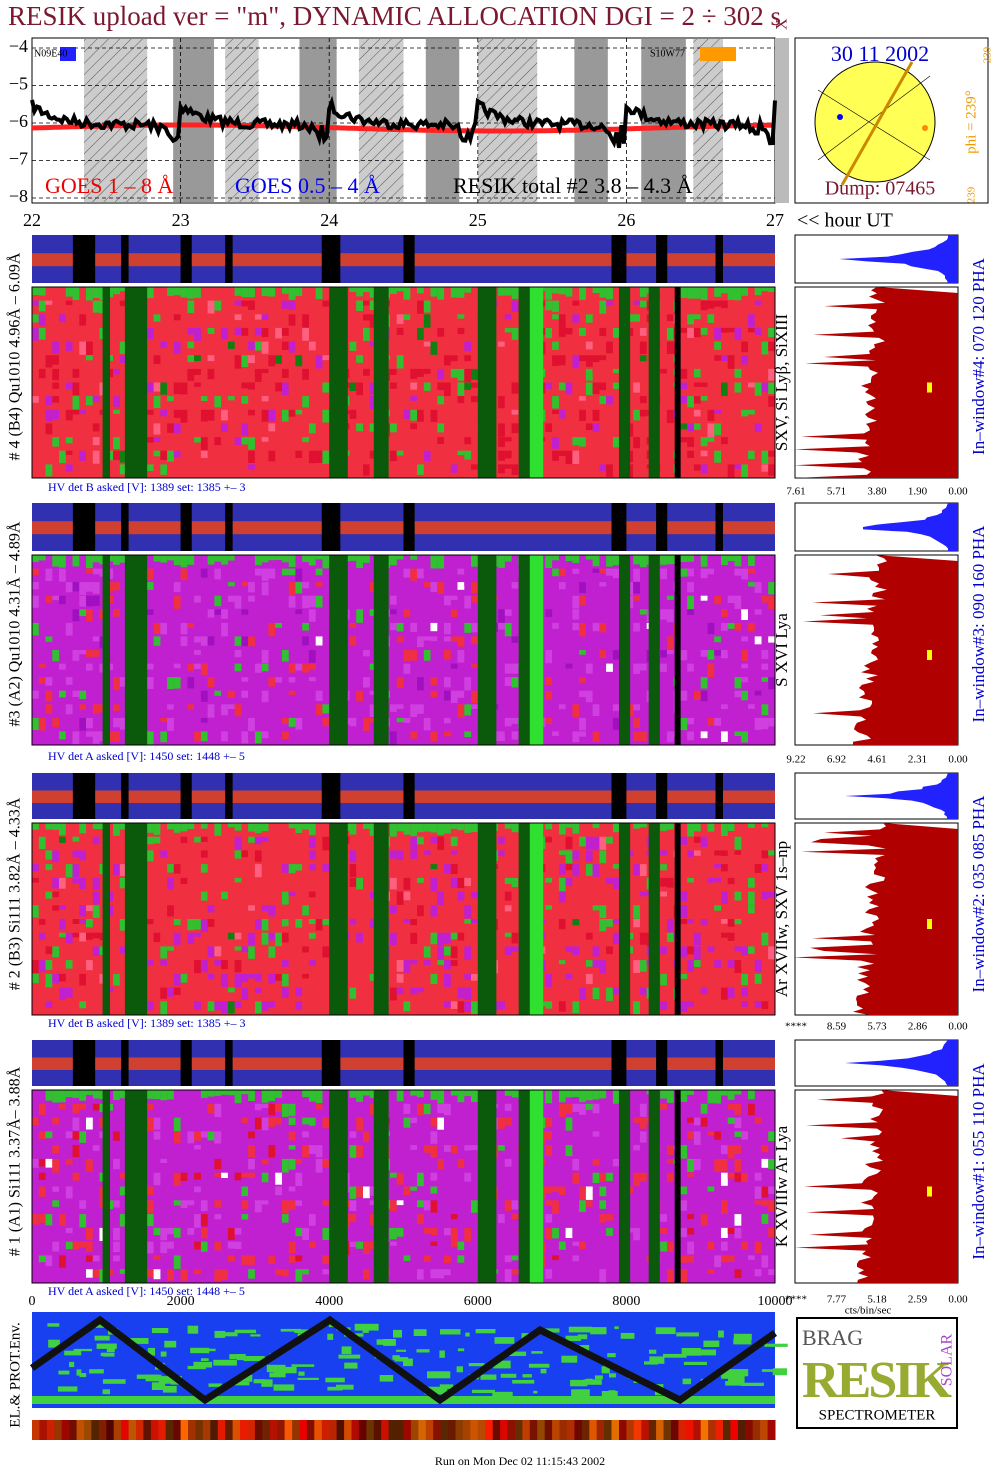  Describe the element at coordinates (958, 492) in the screenshot. I see `rate-tick: 0.00` at that location.